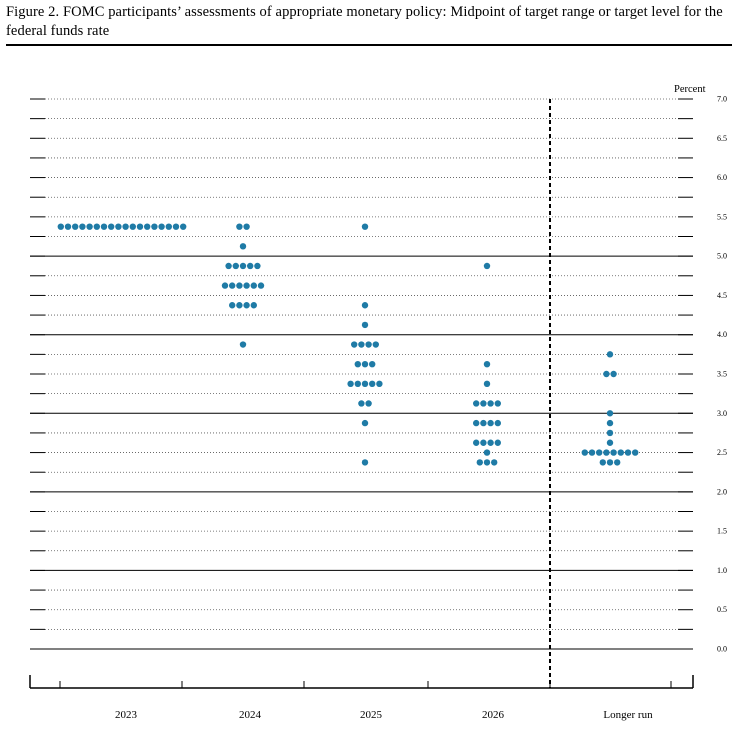 The width and height of the screenshot is (738, 729). What do you see at coordinates (369, 45) in the screenshot?
I see `title-rule` at bounding box center [369, 45].